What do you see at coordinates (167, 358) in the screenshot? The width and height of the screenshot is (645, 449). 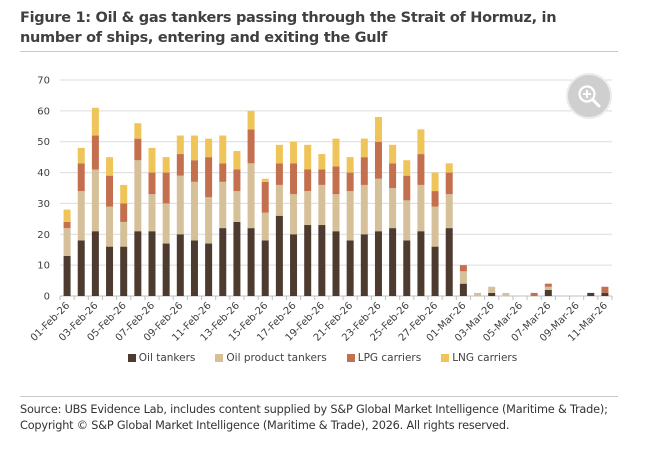 I see `legend-label: Oil tankers` at bounding box center [167, 358].